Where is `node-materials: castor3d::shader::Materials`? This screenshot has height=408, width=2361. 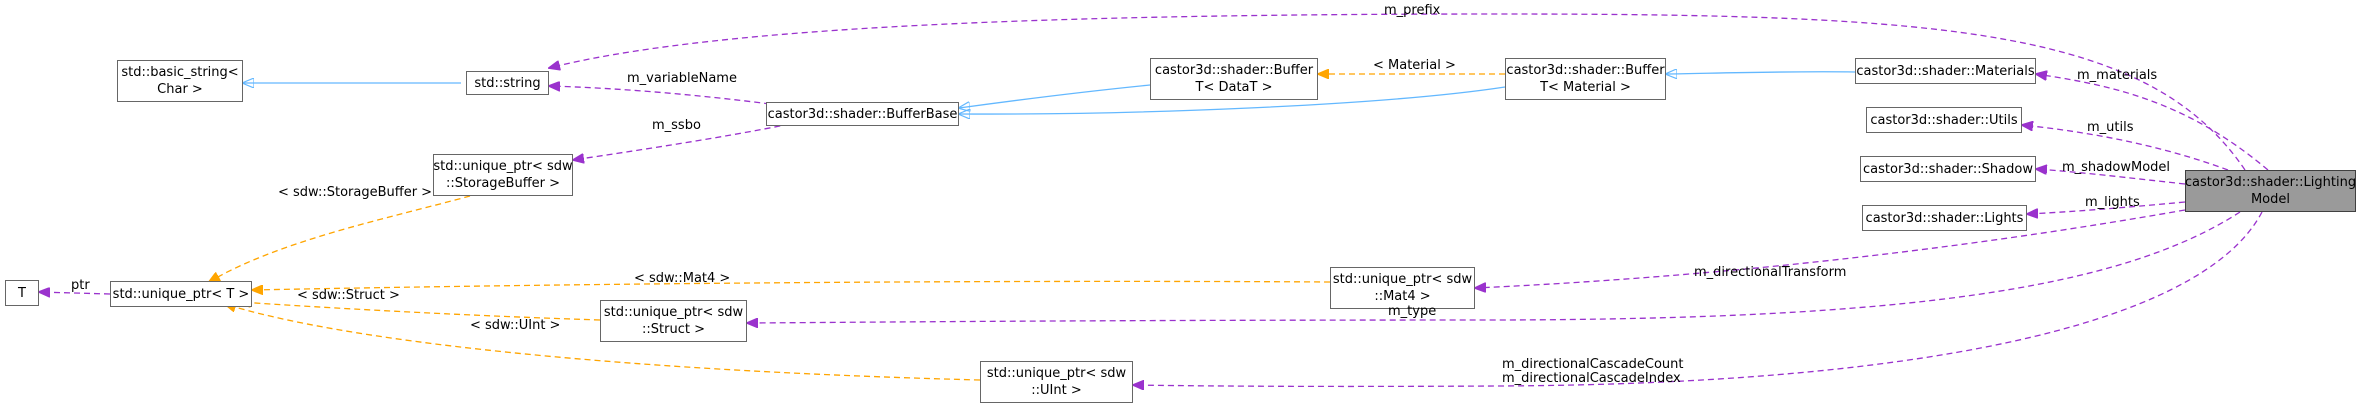
node-materials: castor3d::shader::Materials is located at coordinates (1945, 71).